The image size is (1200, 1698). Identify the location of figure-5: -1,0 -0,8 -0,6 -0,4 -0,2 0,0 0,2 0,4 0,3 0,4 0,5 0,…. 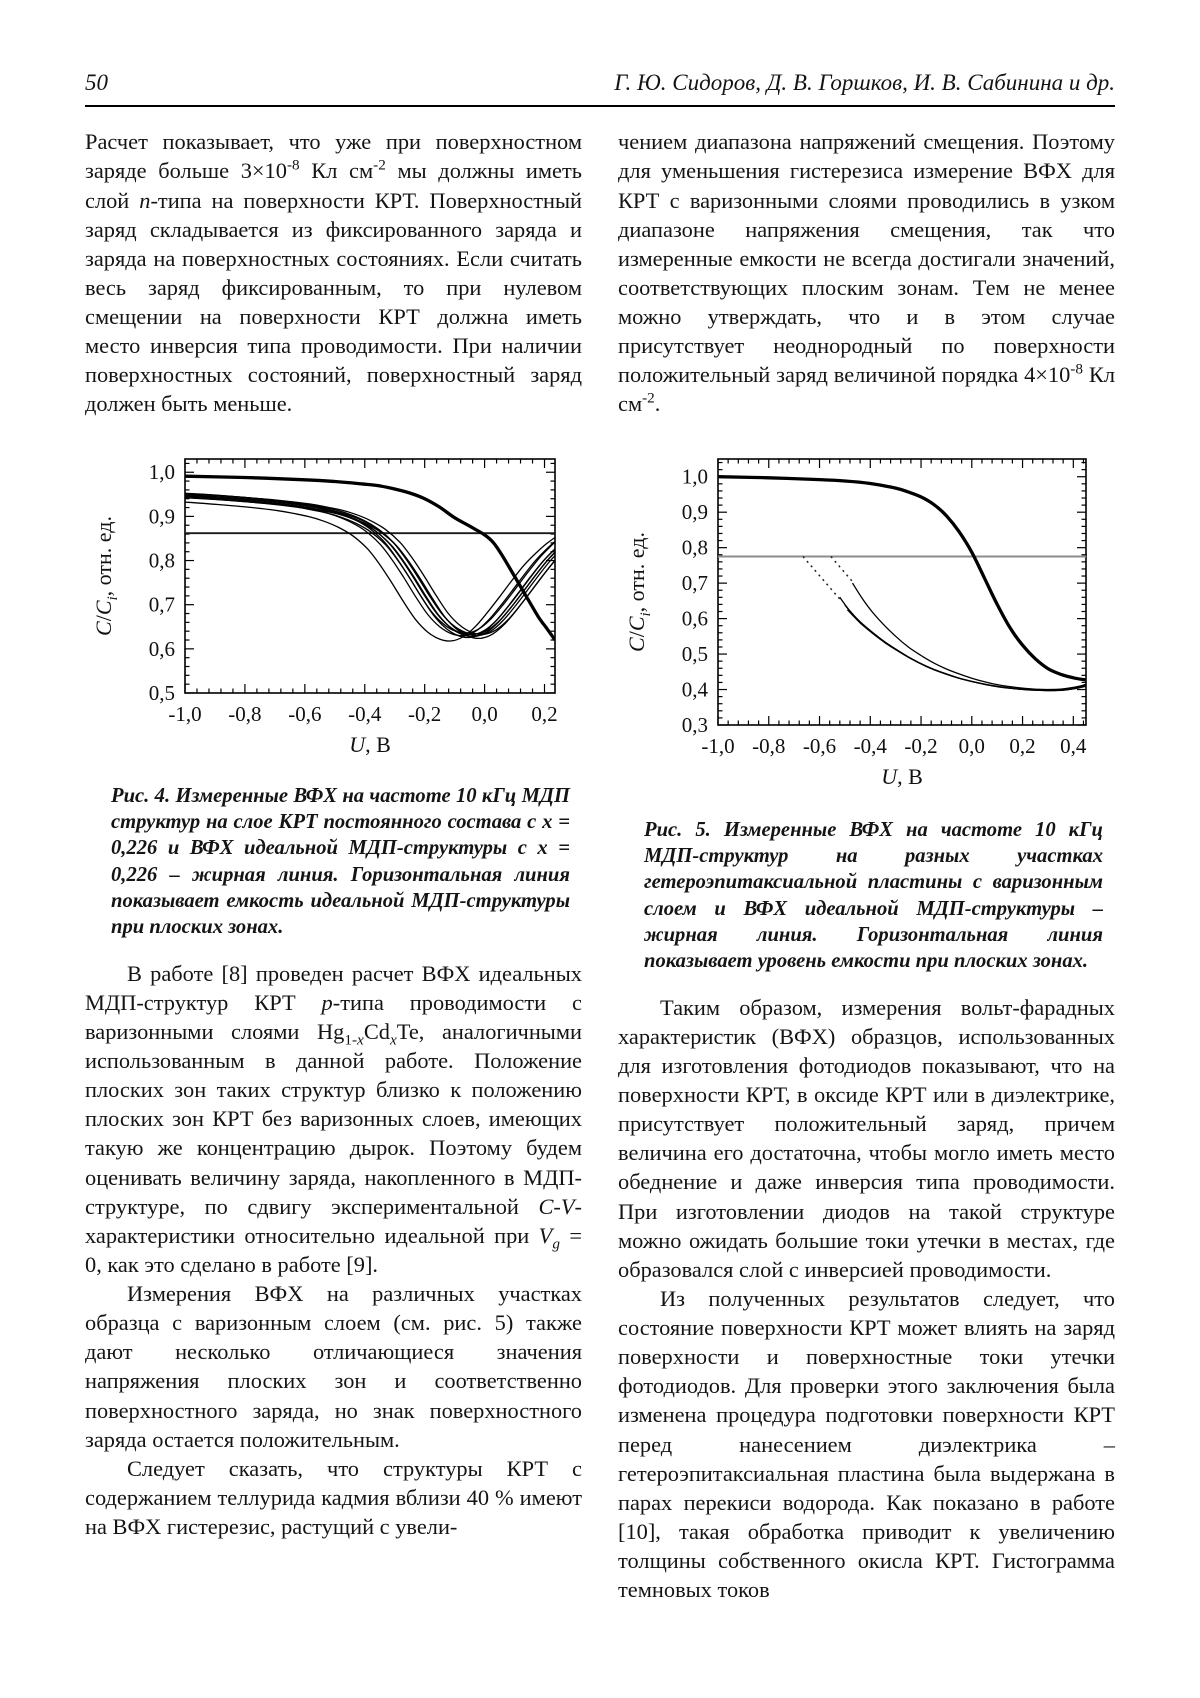
(866, 711).